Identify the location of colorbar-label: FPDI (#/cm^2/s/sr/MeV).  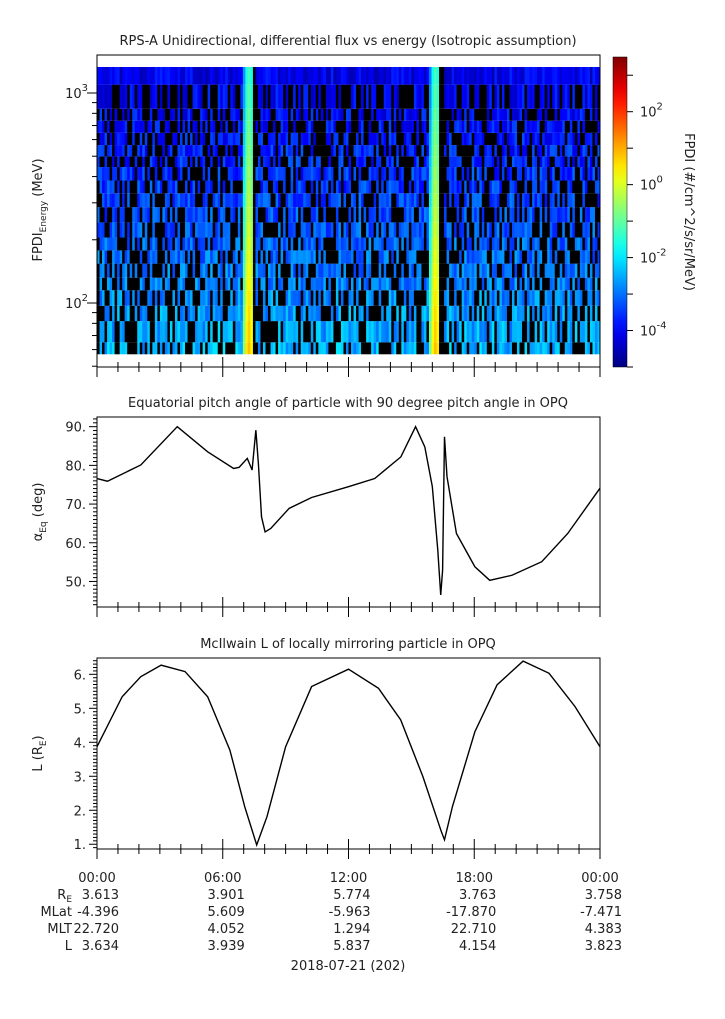
(688, 212).